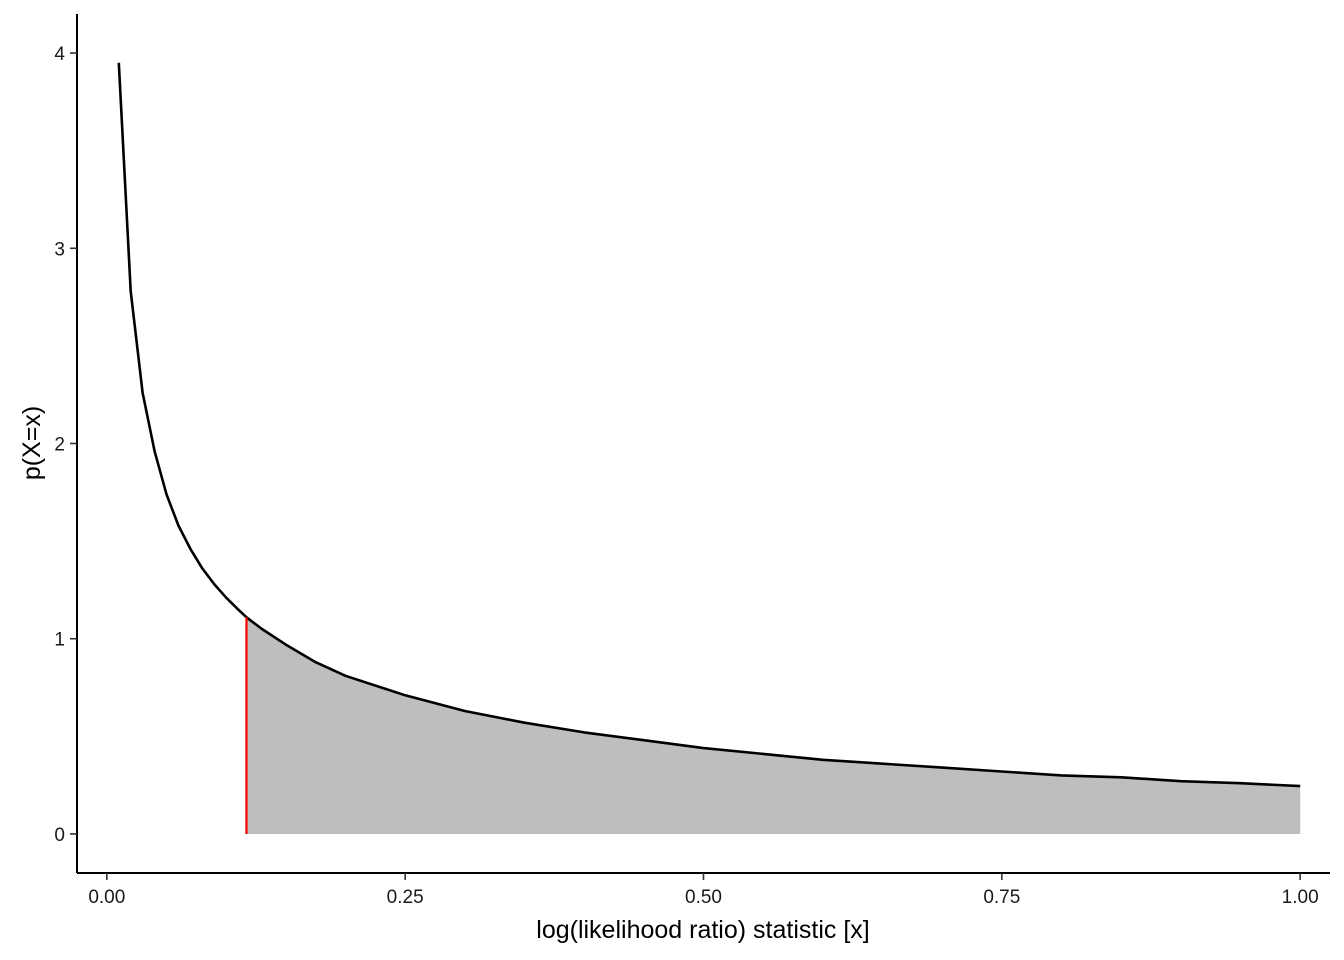 This screenshot has width=1344, height=960. I want to click on x-axis: 0.00 0.25 0.50 0.75 1.00, so click(703, 890).